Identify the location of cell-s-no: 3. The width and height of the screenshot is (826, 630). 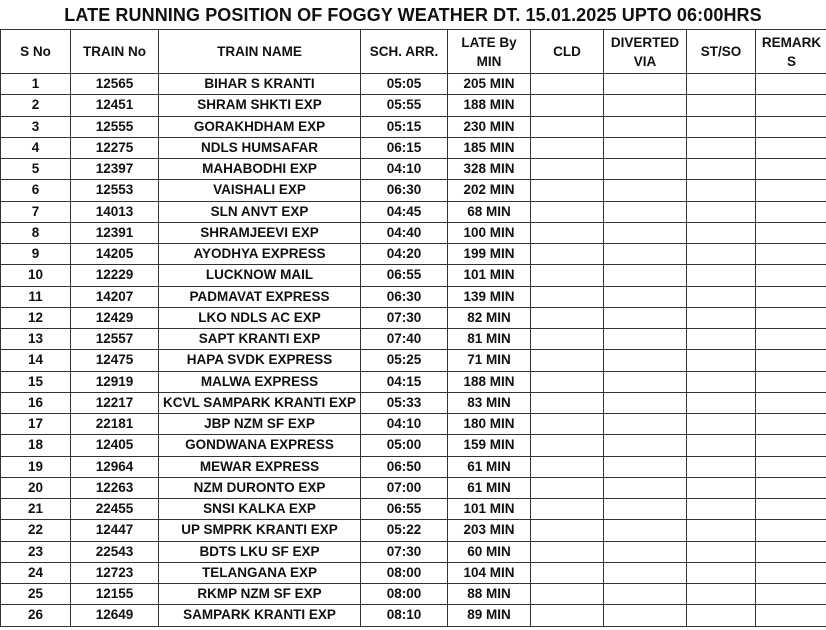
(35, 126).